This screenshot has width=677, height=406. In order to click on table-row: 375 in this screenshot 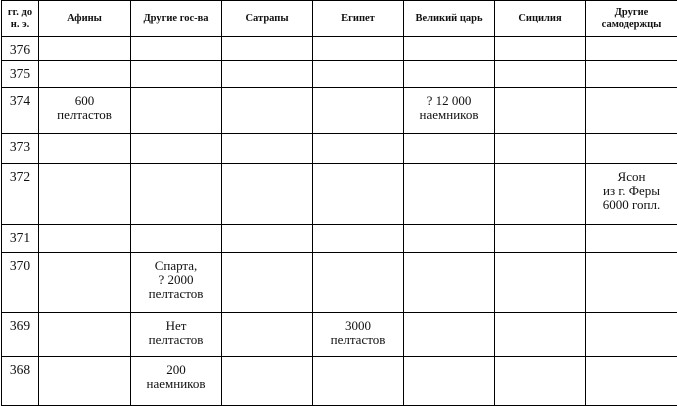, I will do `click(339, 74)`.